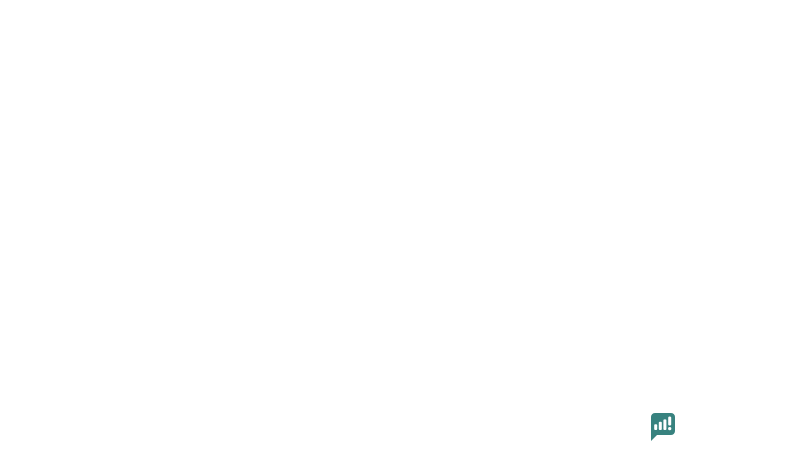 Image resolution: width=800 pixels, height=450 pixels. What do you see at coordinates (723, 428) in the screenshot?
I see `newsworthy-logo` at bounding box center [723, 428].